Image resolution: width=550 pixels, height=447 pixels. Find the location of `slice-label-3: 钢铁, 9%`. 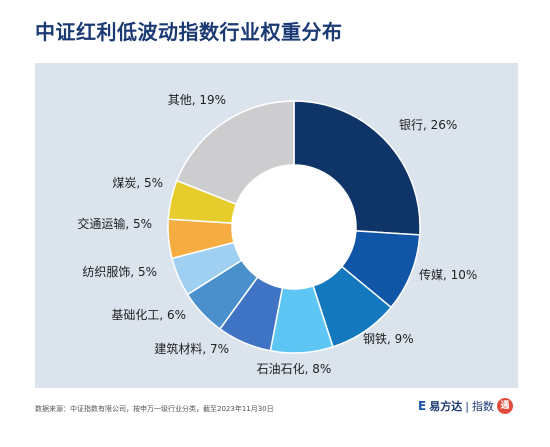

slice-label-3: 钢铁, 9% is located at coordinates (388, 339).